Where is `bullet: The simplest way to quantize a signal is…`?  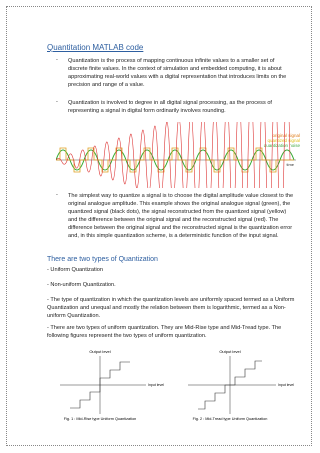
bullet: The simplest way to quantize a signal is… is located at coordinates (181, 216).